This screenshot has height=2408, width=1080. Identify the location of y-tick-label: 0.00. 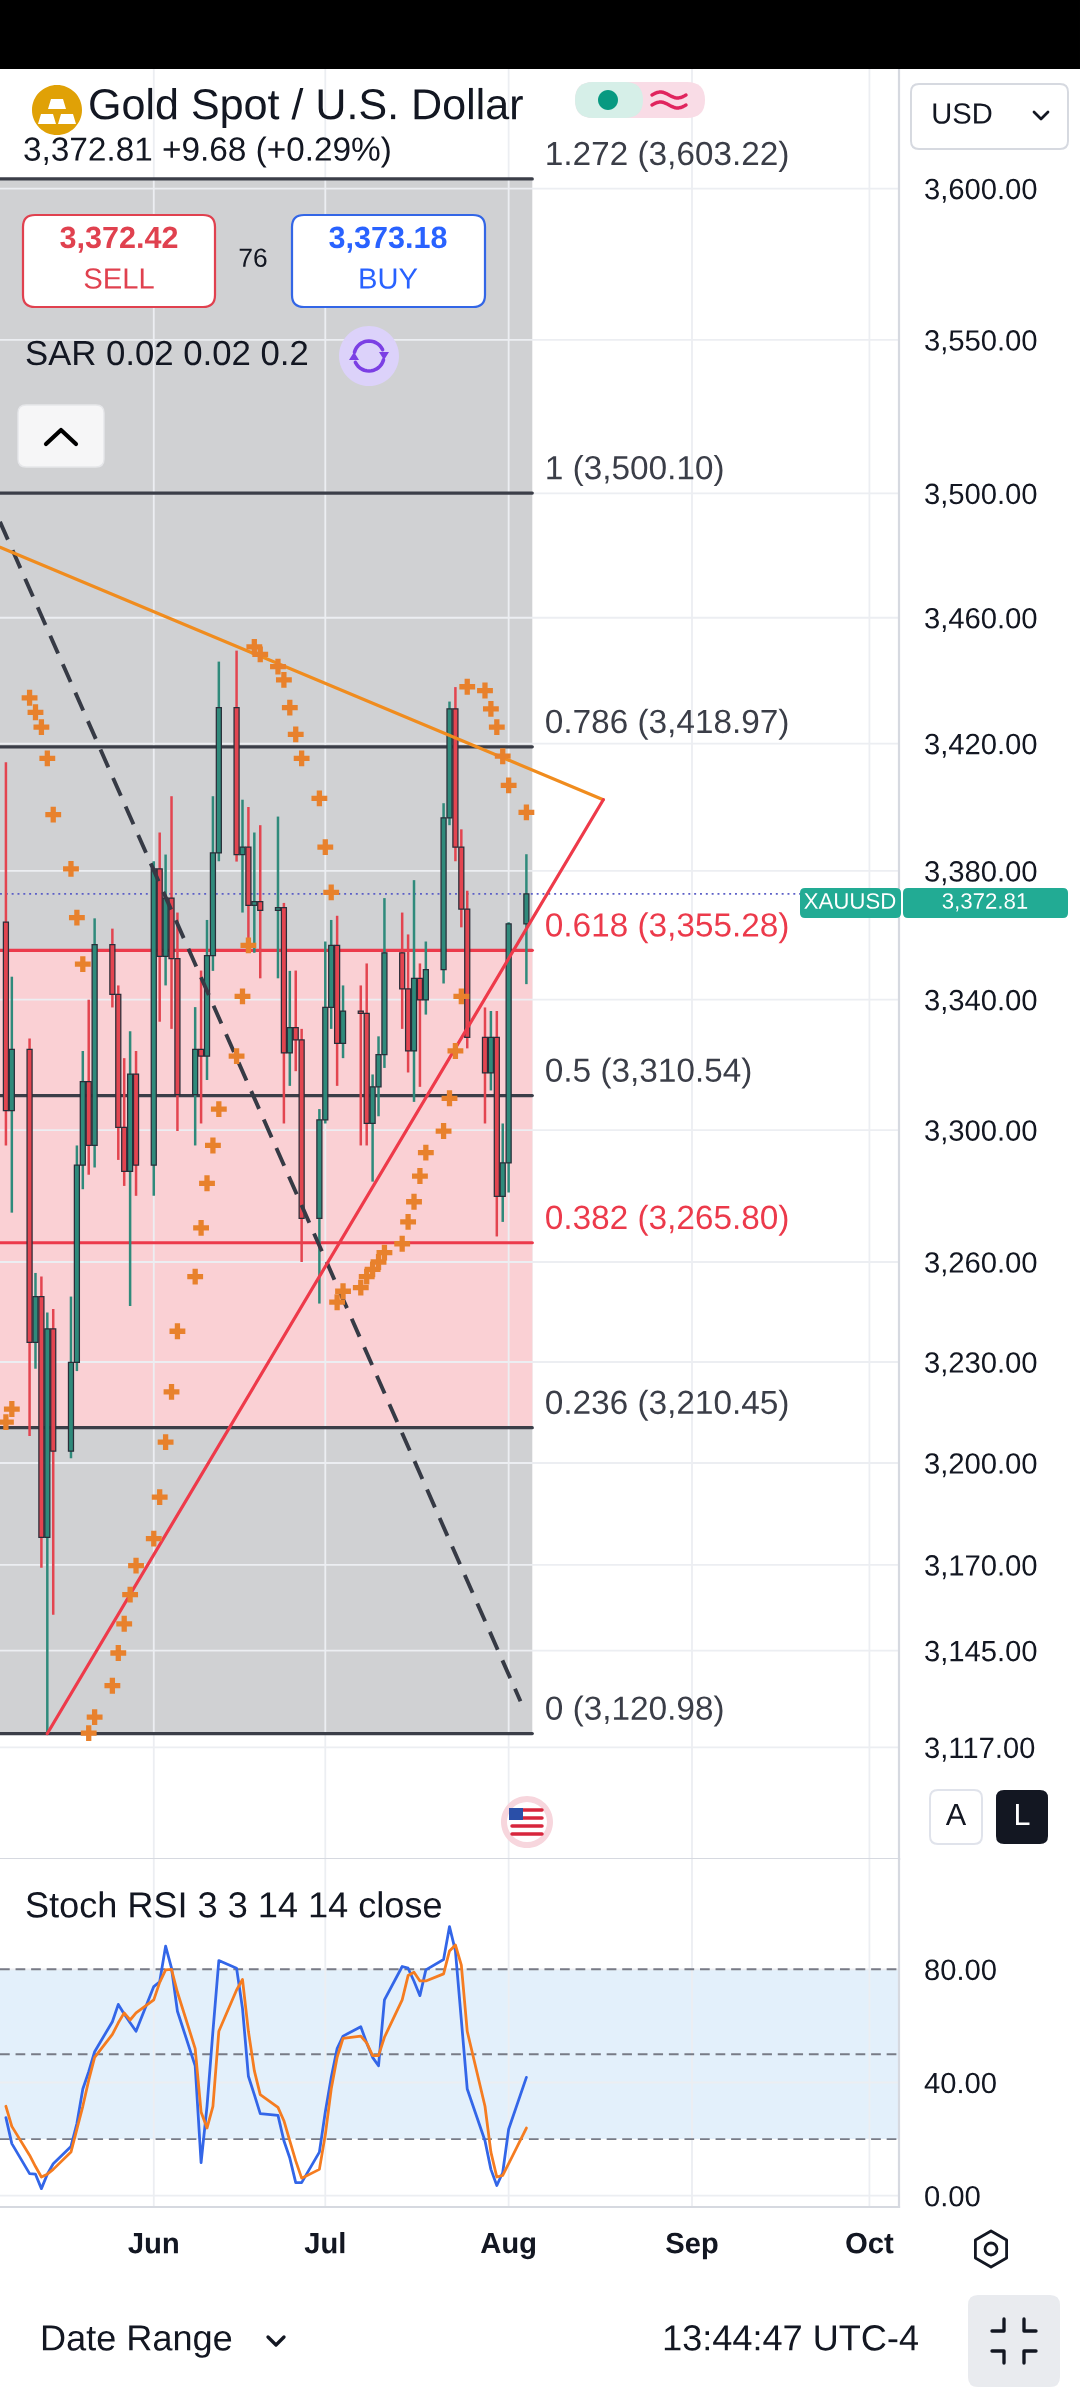
(952, 2196).